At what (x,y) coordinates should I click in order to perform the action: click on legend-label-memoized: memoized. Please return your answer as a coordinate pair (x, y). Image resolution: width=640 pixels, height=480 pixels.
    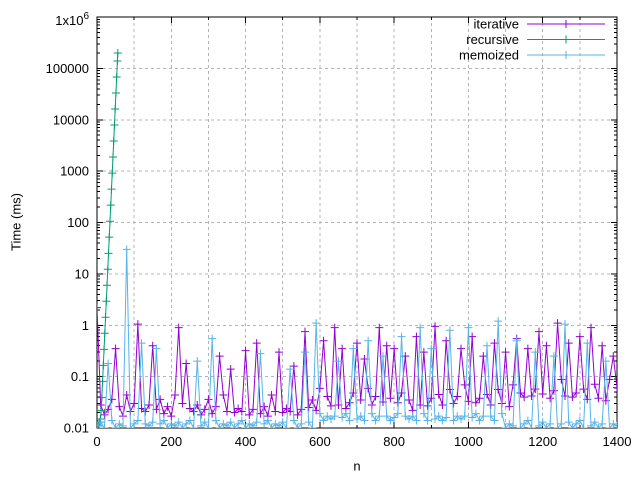
    Looking at the image, I should click on (489, 55).